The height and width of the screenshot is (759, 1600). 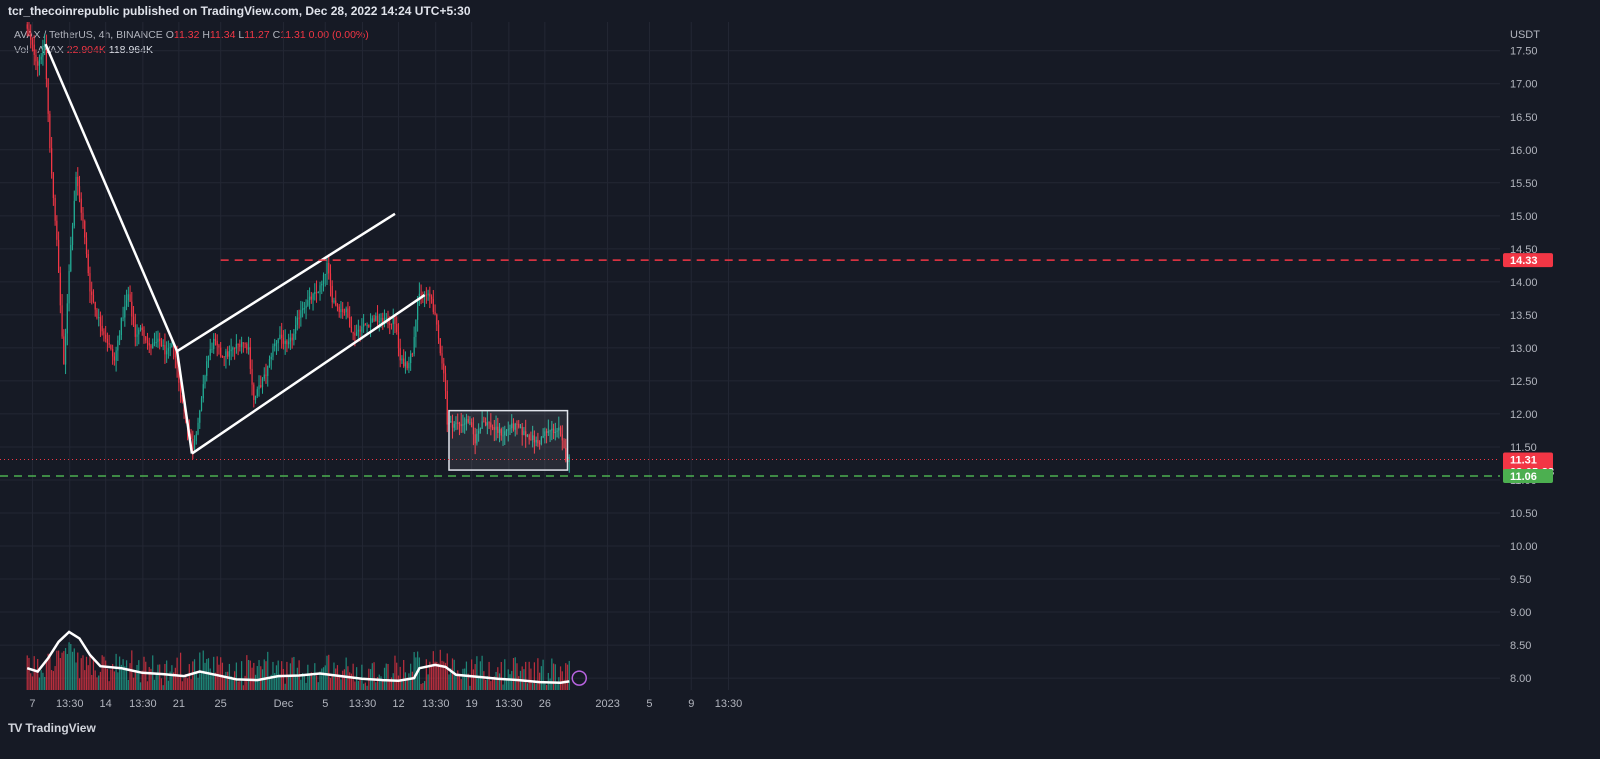 What do you see at coordinates (325, 704) in the screenshot?
I see `x-tick-label: 5` at bounding box center [325, 704].